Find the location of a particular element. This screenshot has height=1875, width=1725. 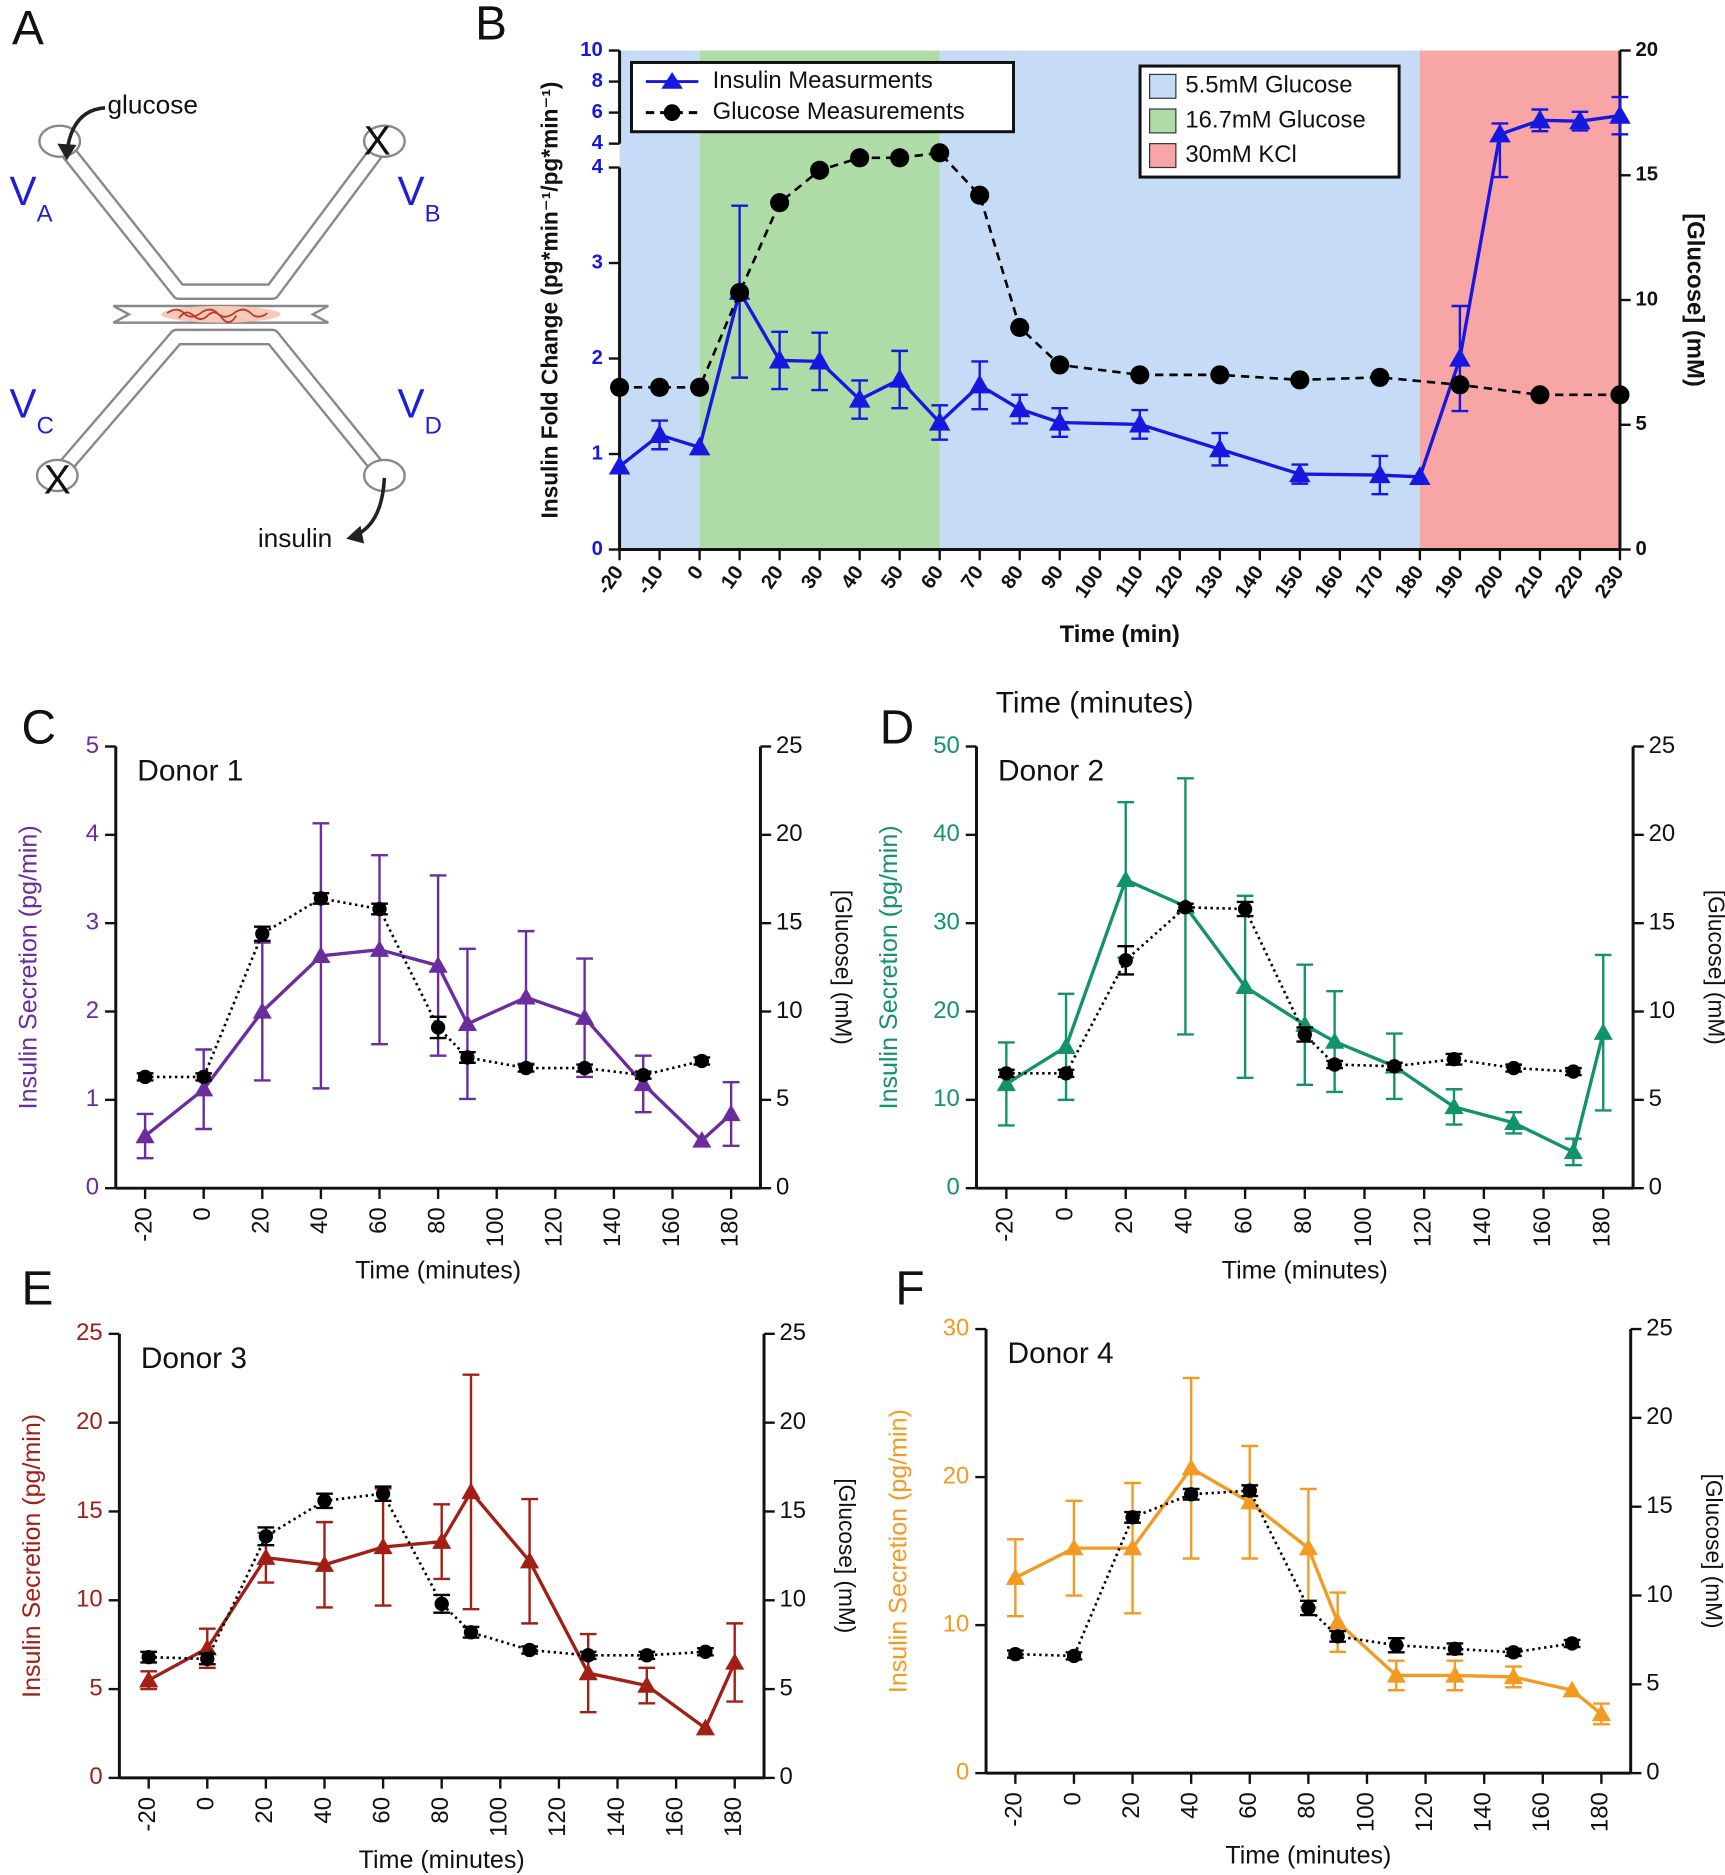

vessels is located at coordinates (217, 316).